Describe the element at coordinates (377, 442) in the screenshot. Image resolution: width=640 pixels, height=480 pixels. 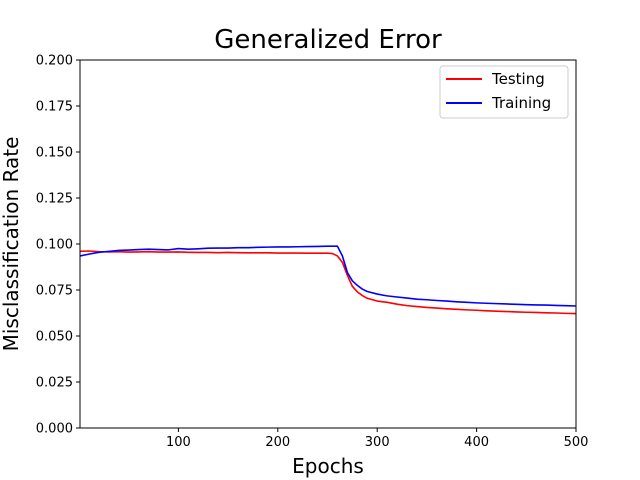
I see `x-tick-label: 300` at that location.